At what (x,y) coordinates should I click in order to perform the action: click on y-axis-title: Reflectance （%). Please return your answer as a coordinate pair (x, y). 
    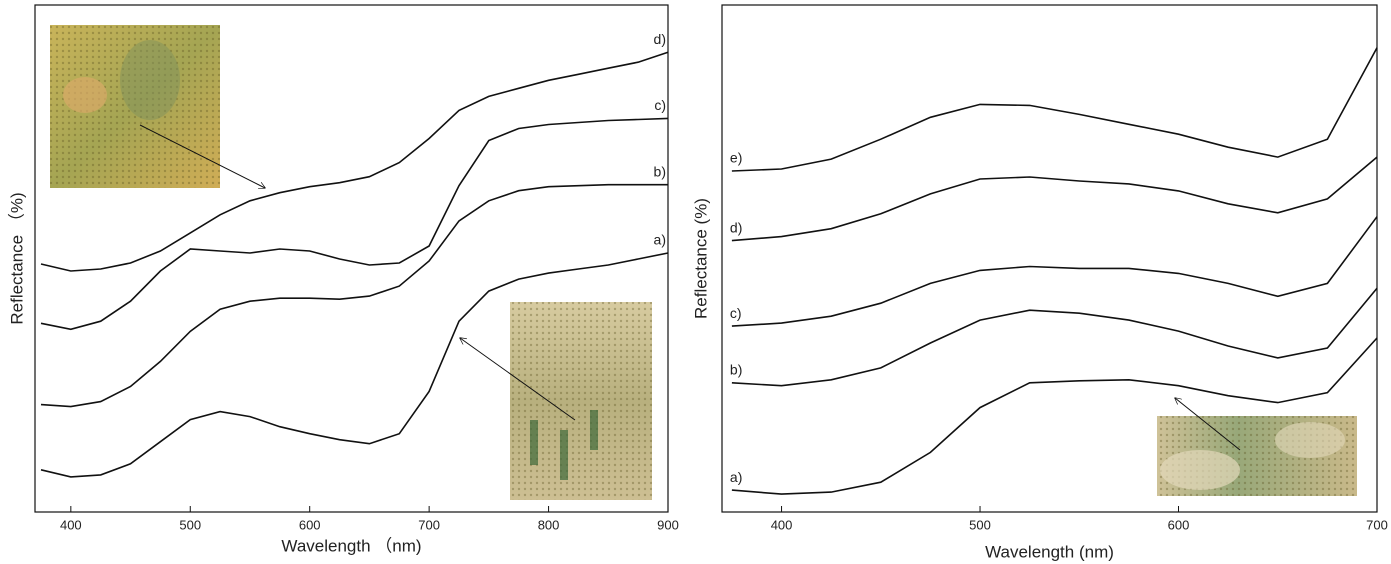
    Looking at the image, I should click on (16, 258).